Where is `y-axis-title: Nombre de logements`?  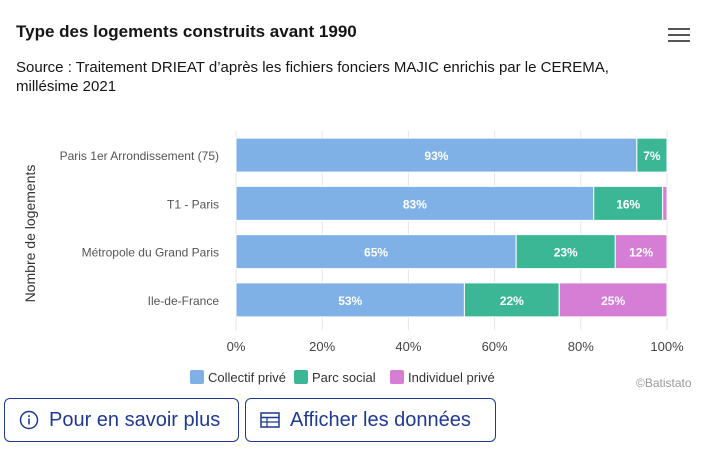 y-axis-title: Nombre de logements is located at coordinates (30, 234).